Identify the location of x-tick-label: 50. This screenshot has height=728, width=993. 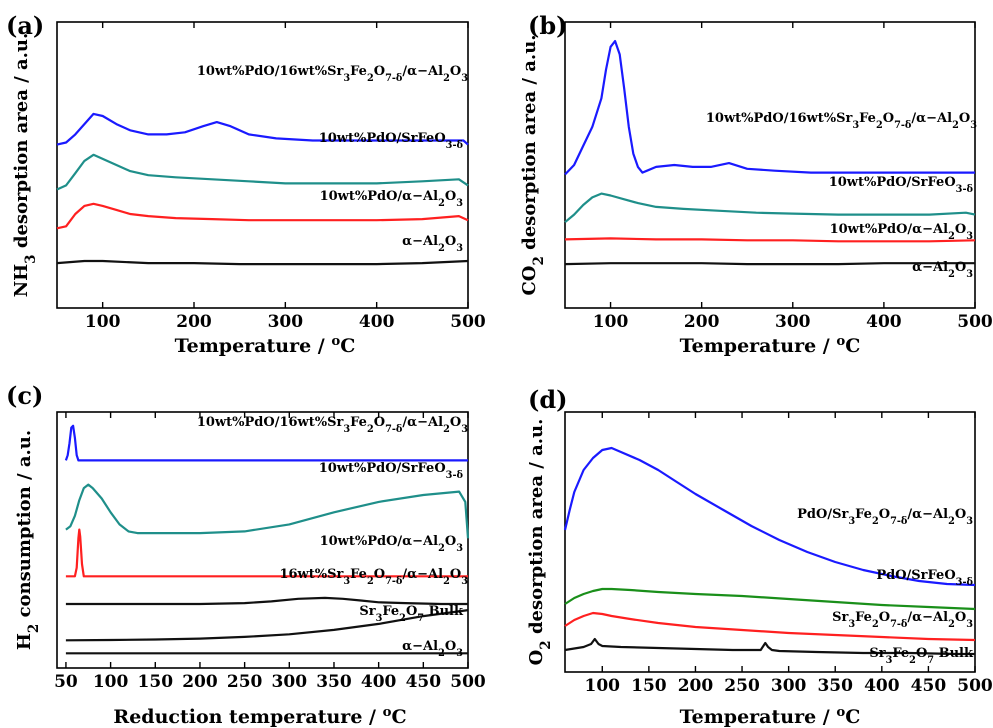
(66, 682).